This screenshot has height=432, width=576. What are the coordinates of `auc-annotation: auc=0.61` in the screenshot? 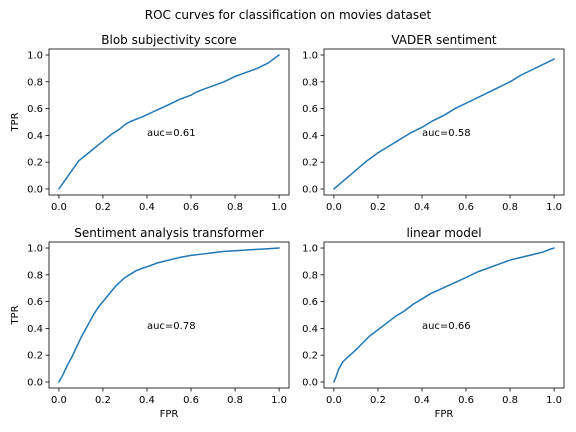 It's located at (171, 133).